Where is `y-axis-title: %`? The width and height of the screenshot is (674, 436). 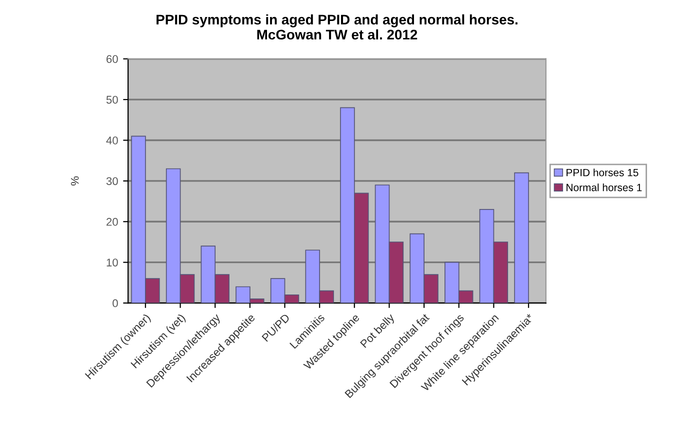 y-axis-title: % is located at coordinates (74, 181).